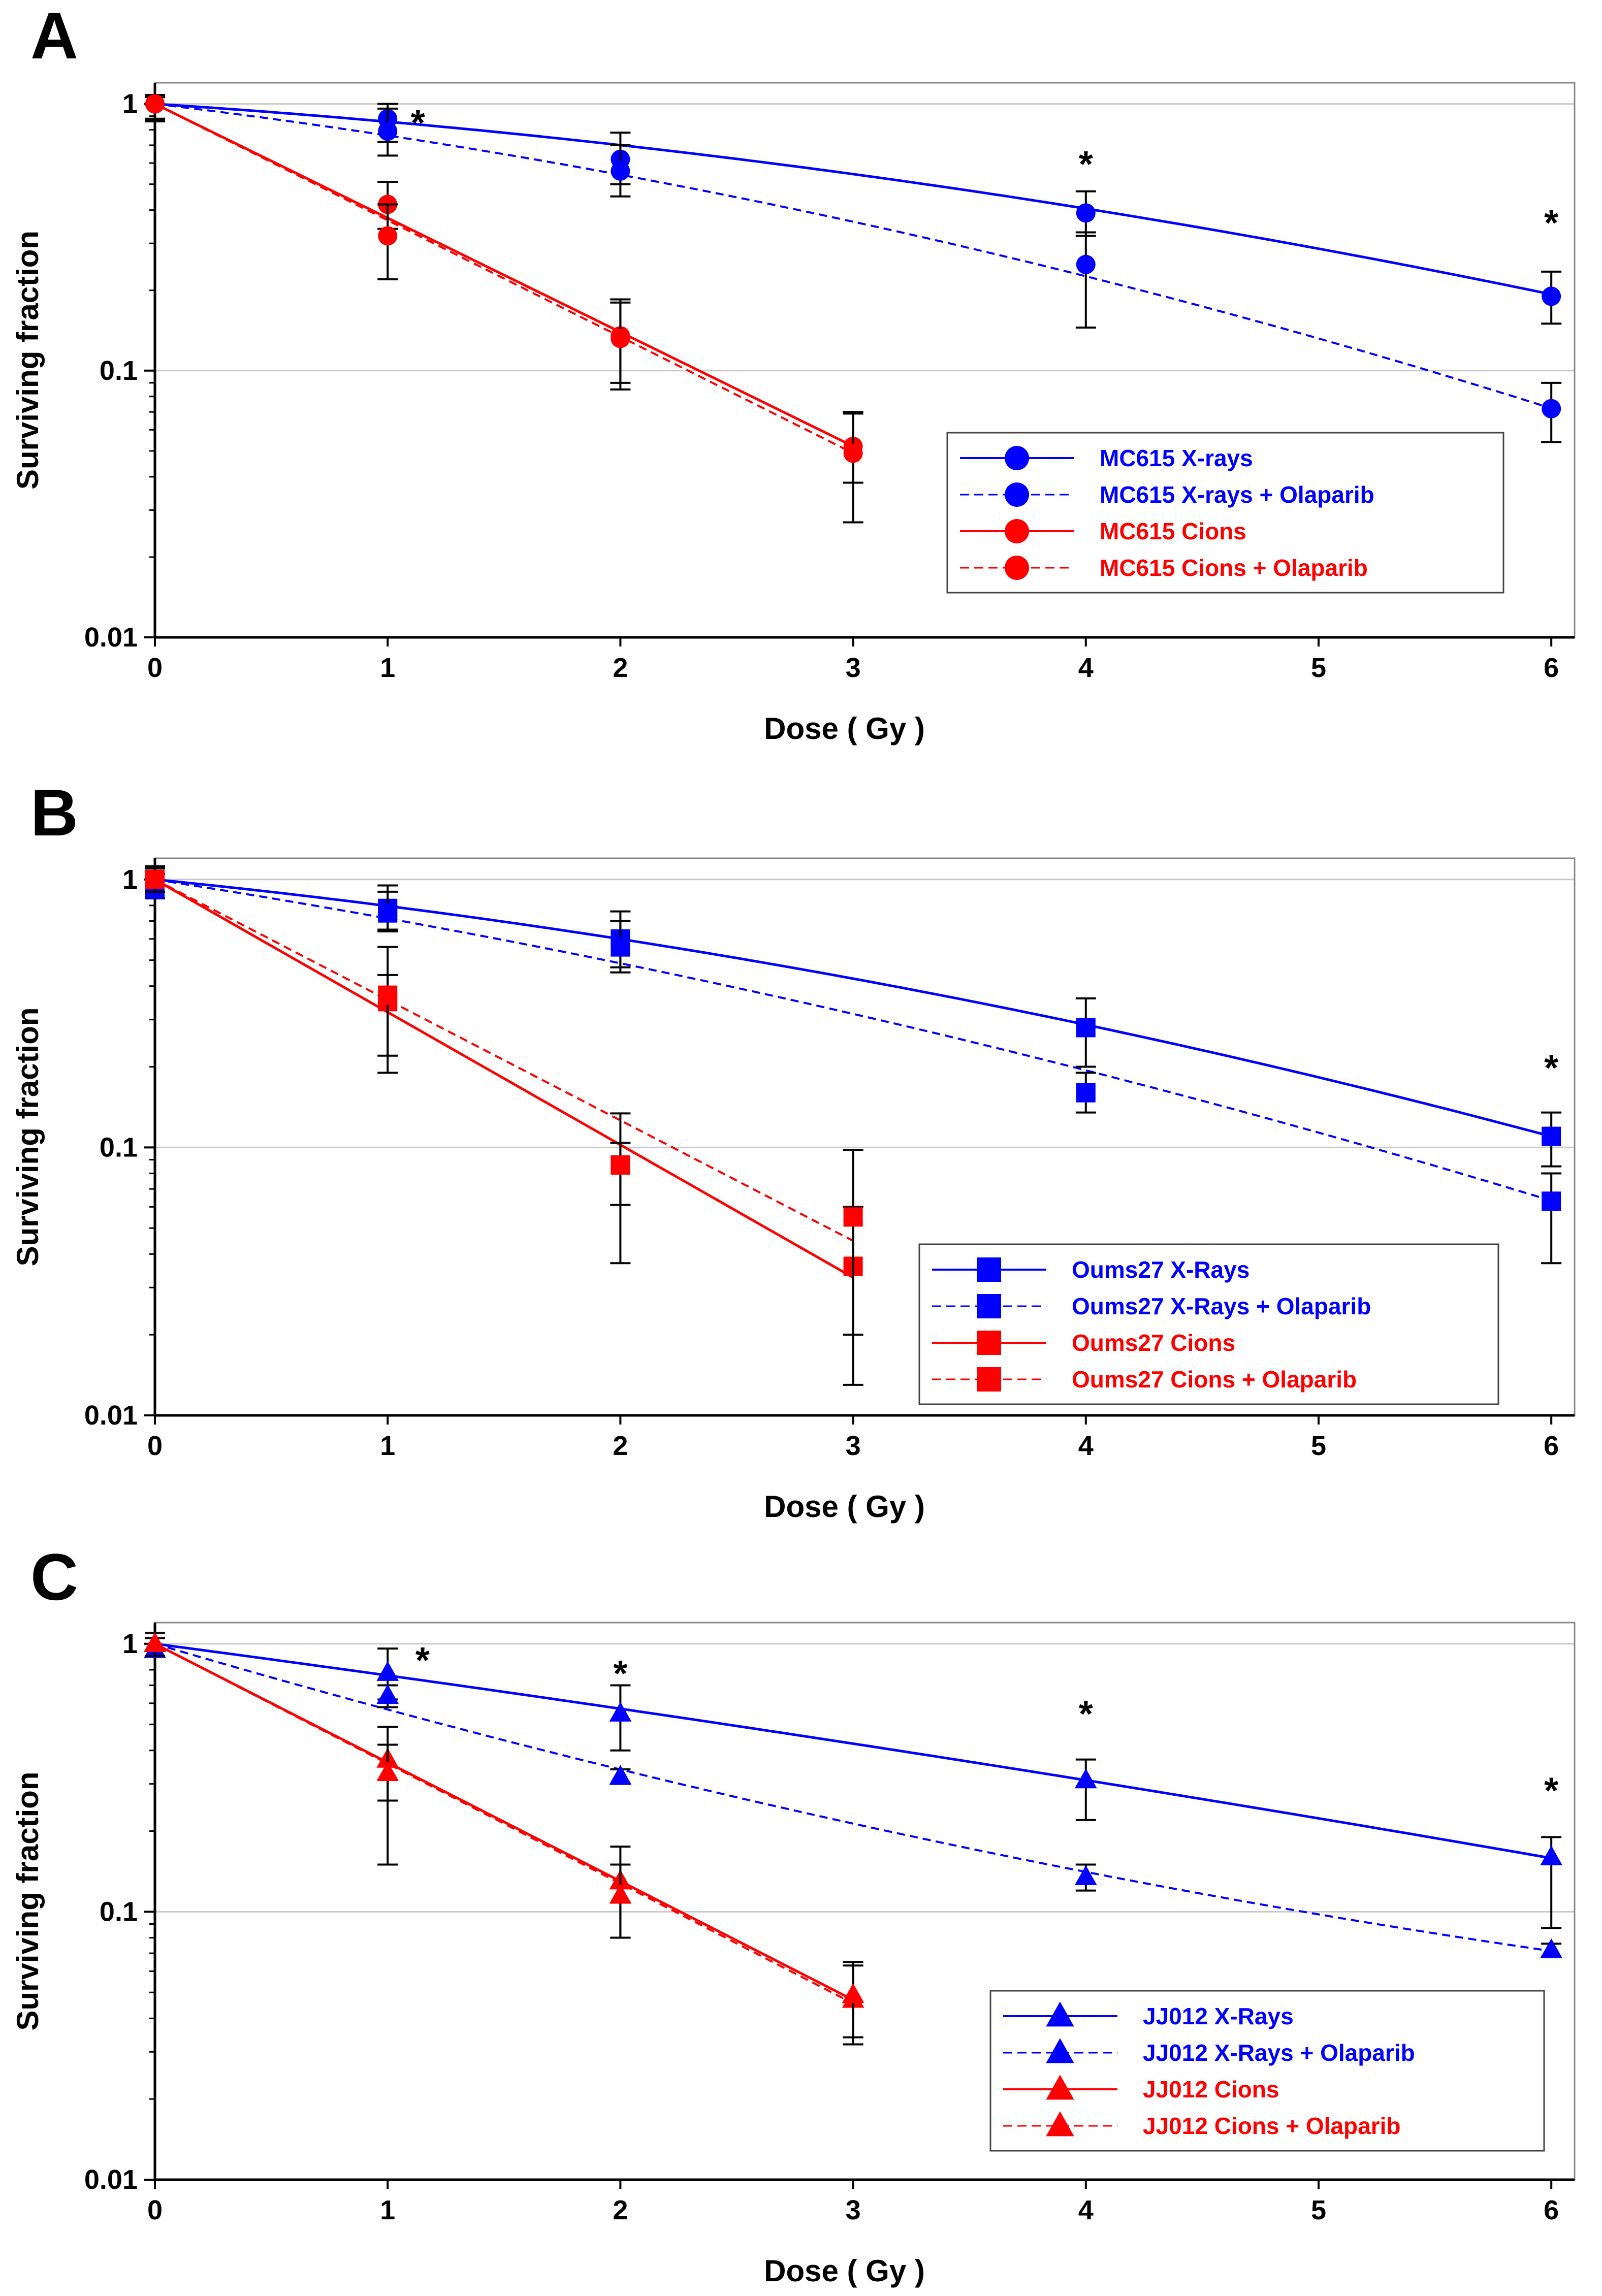 The height and width of the screenshot is (2296, 1602). I want to click on legend-label: MC615 Cions + Olaparib, so click(1234, 568).